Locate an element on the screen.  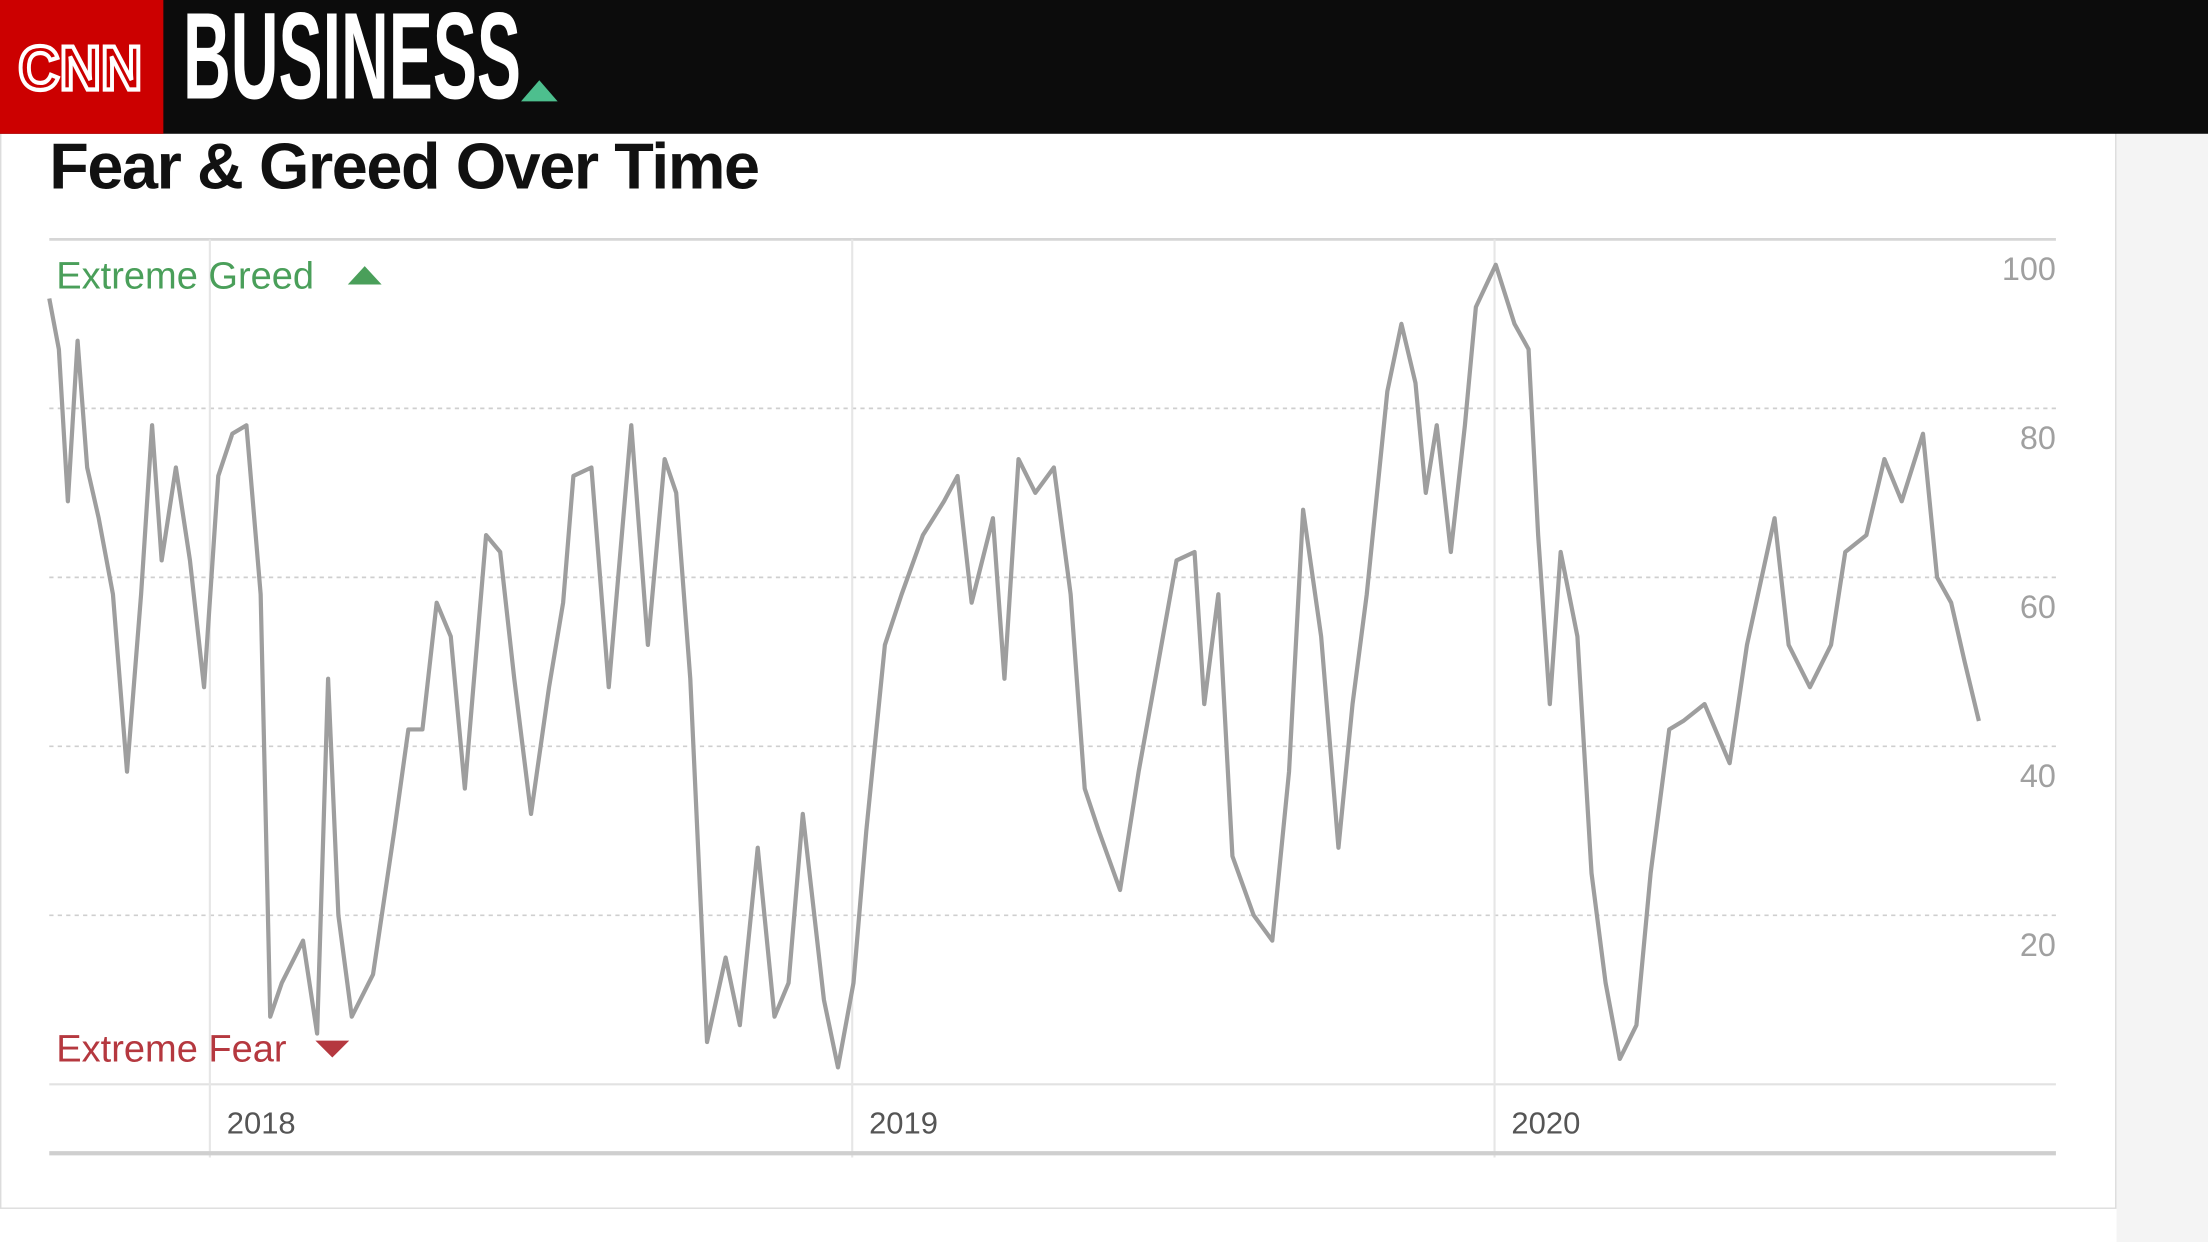
chart-title: Fear & Greed Over Time is located at coordinates (403, 166).